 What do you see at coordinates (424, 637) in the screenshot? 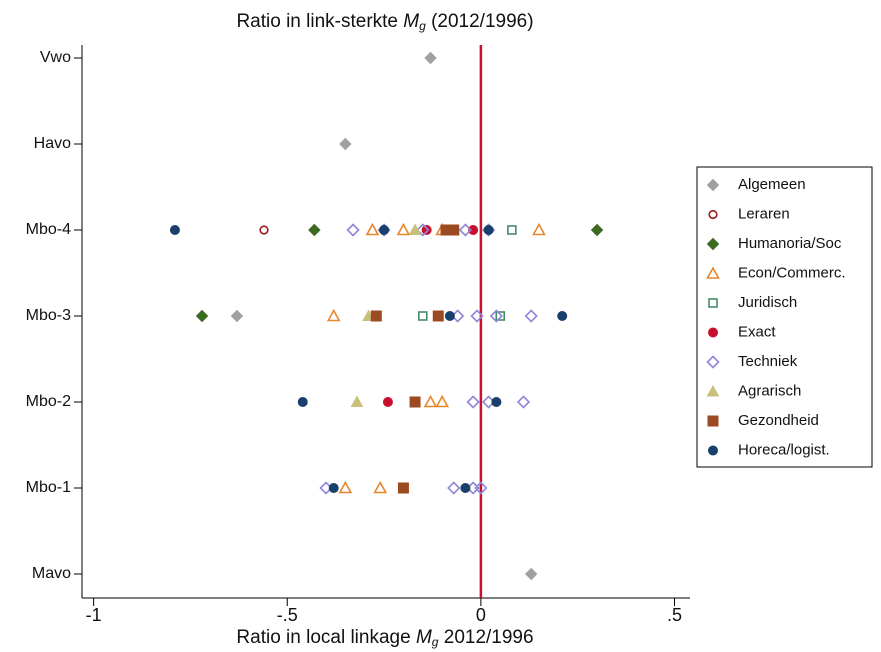
I see `x-title-symbol: M` at bounding box center [424, 637].